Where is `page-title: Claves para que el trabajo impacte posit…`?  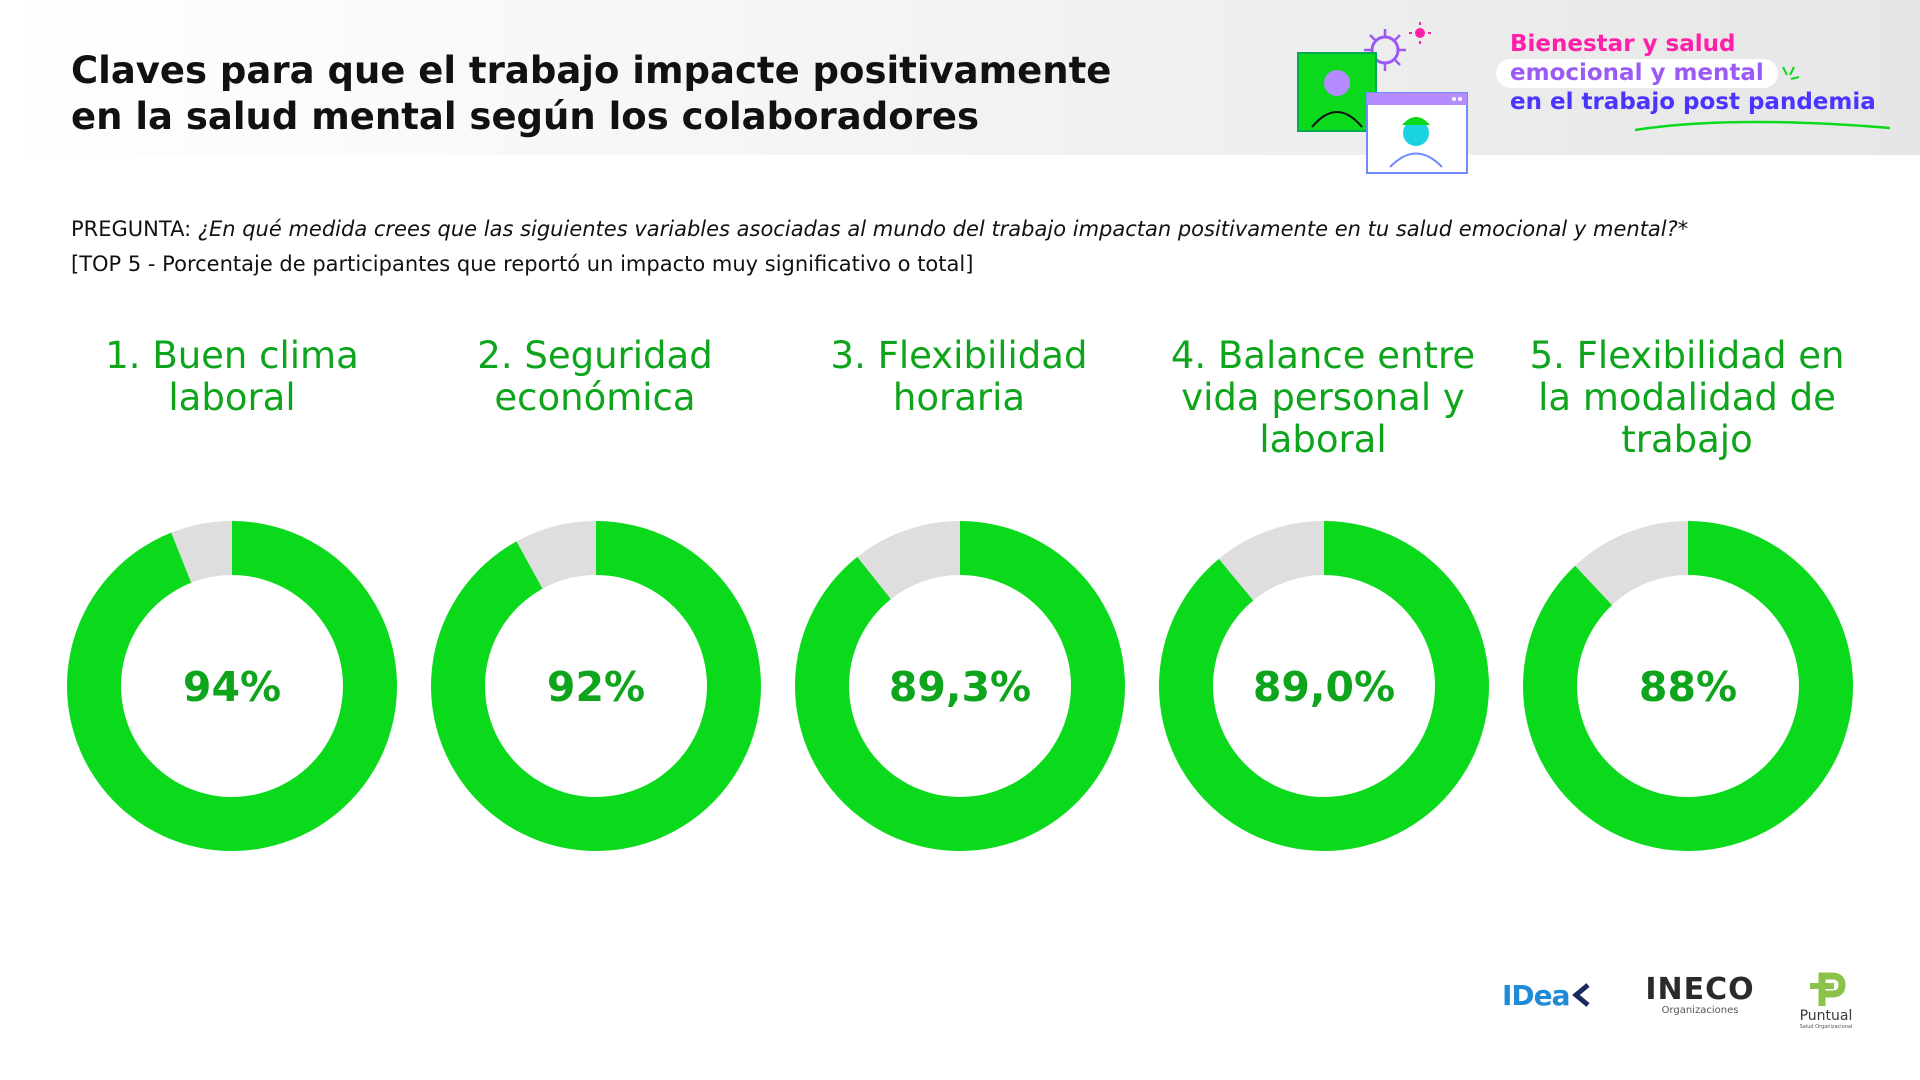 page-title: Claves para que el trabajo impacte posit… is located at coordinates (621, 94).